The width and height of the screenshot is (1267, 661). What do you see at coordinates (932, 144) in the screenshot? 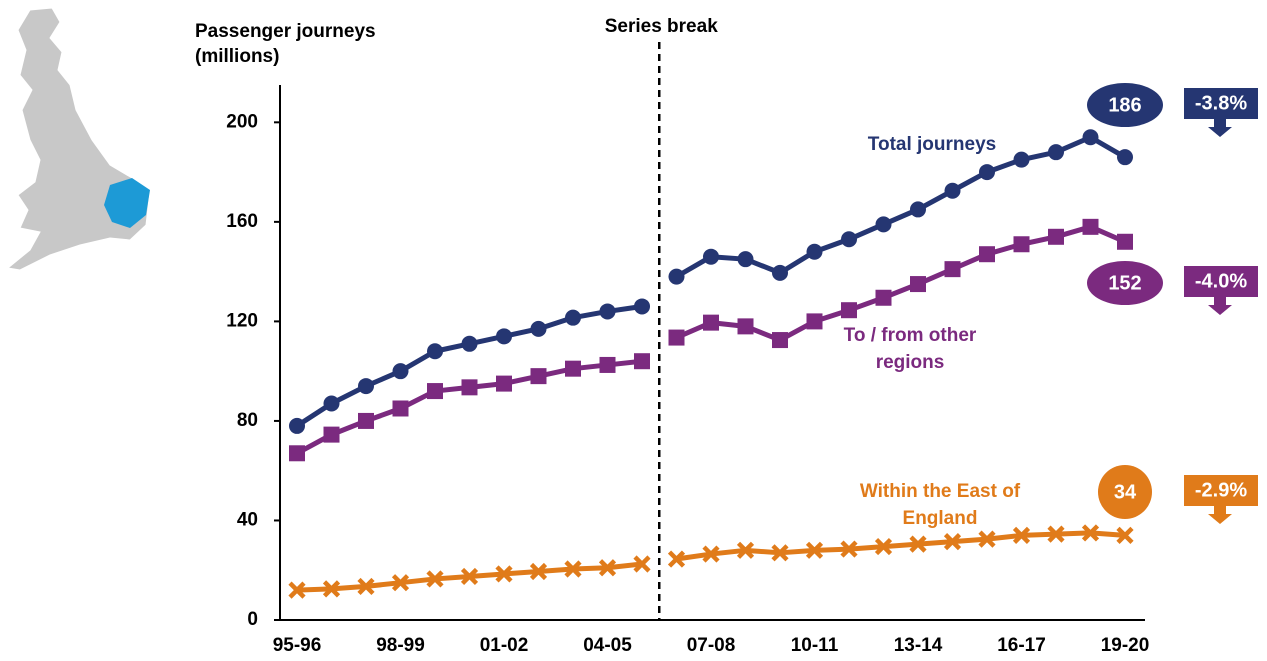
I see `series-label: Total journeys` at bounding box center [932, 144].